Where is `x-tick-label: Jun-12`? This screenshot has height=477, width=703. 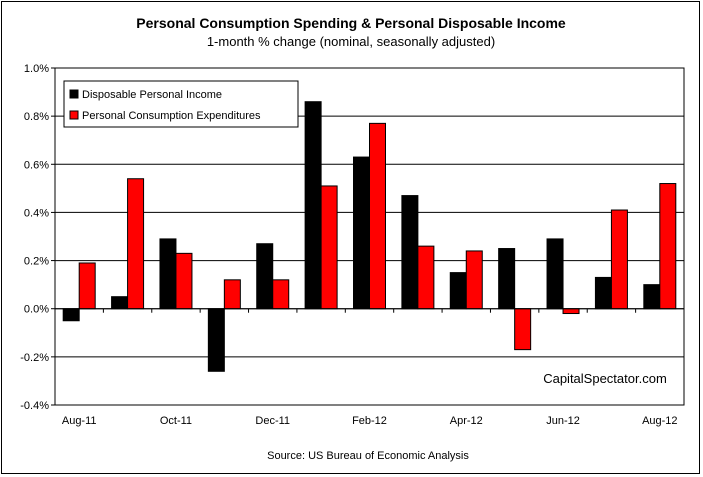
x-tick-label: Jun-12 is located at coordinates (563, 421).